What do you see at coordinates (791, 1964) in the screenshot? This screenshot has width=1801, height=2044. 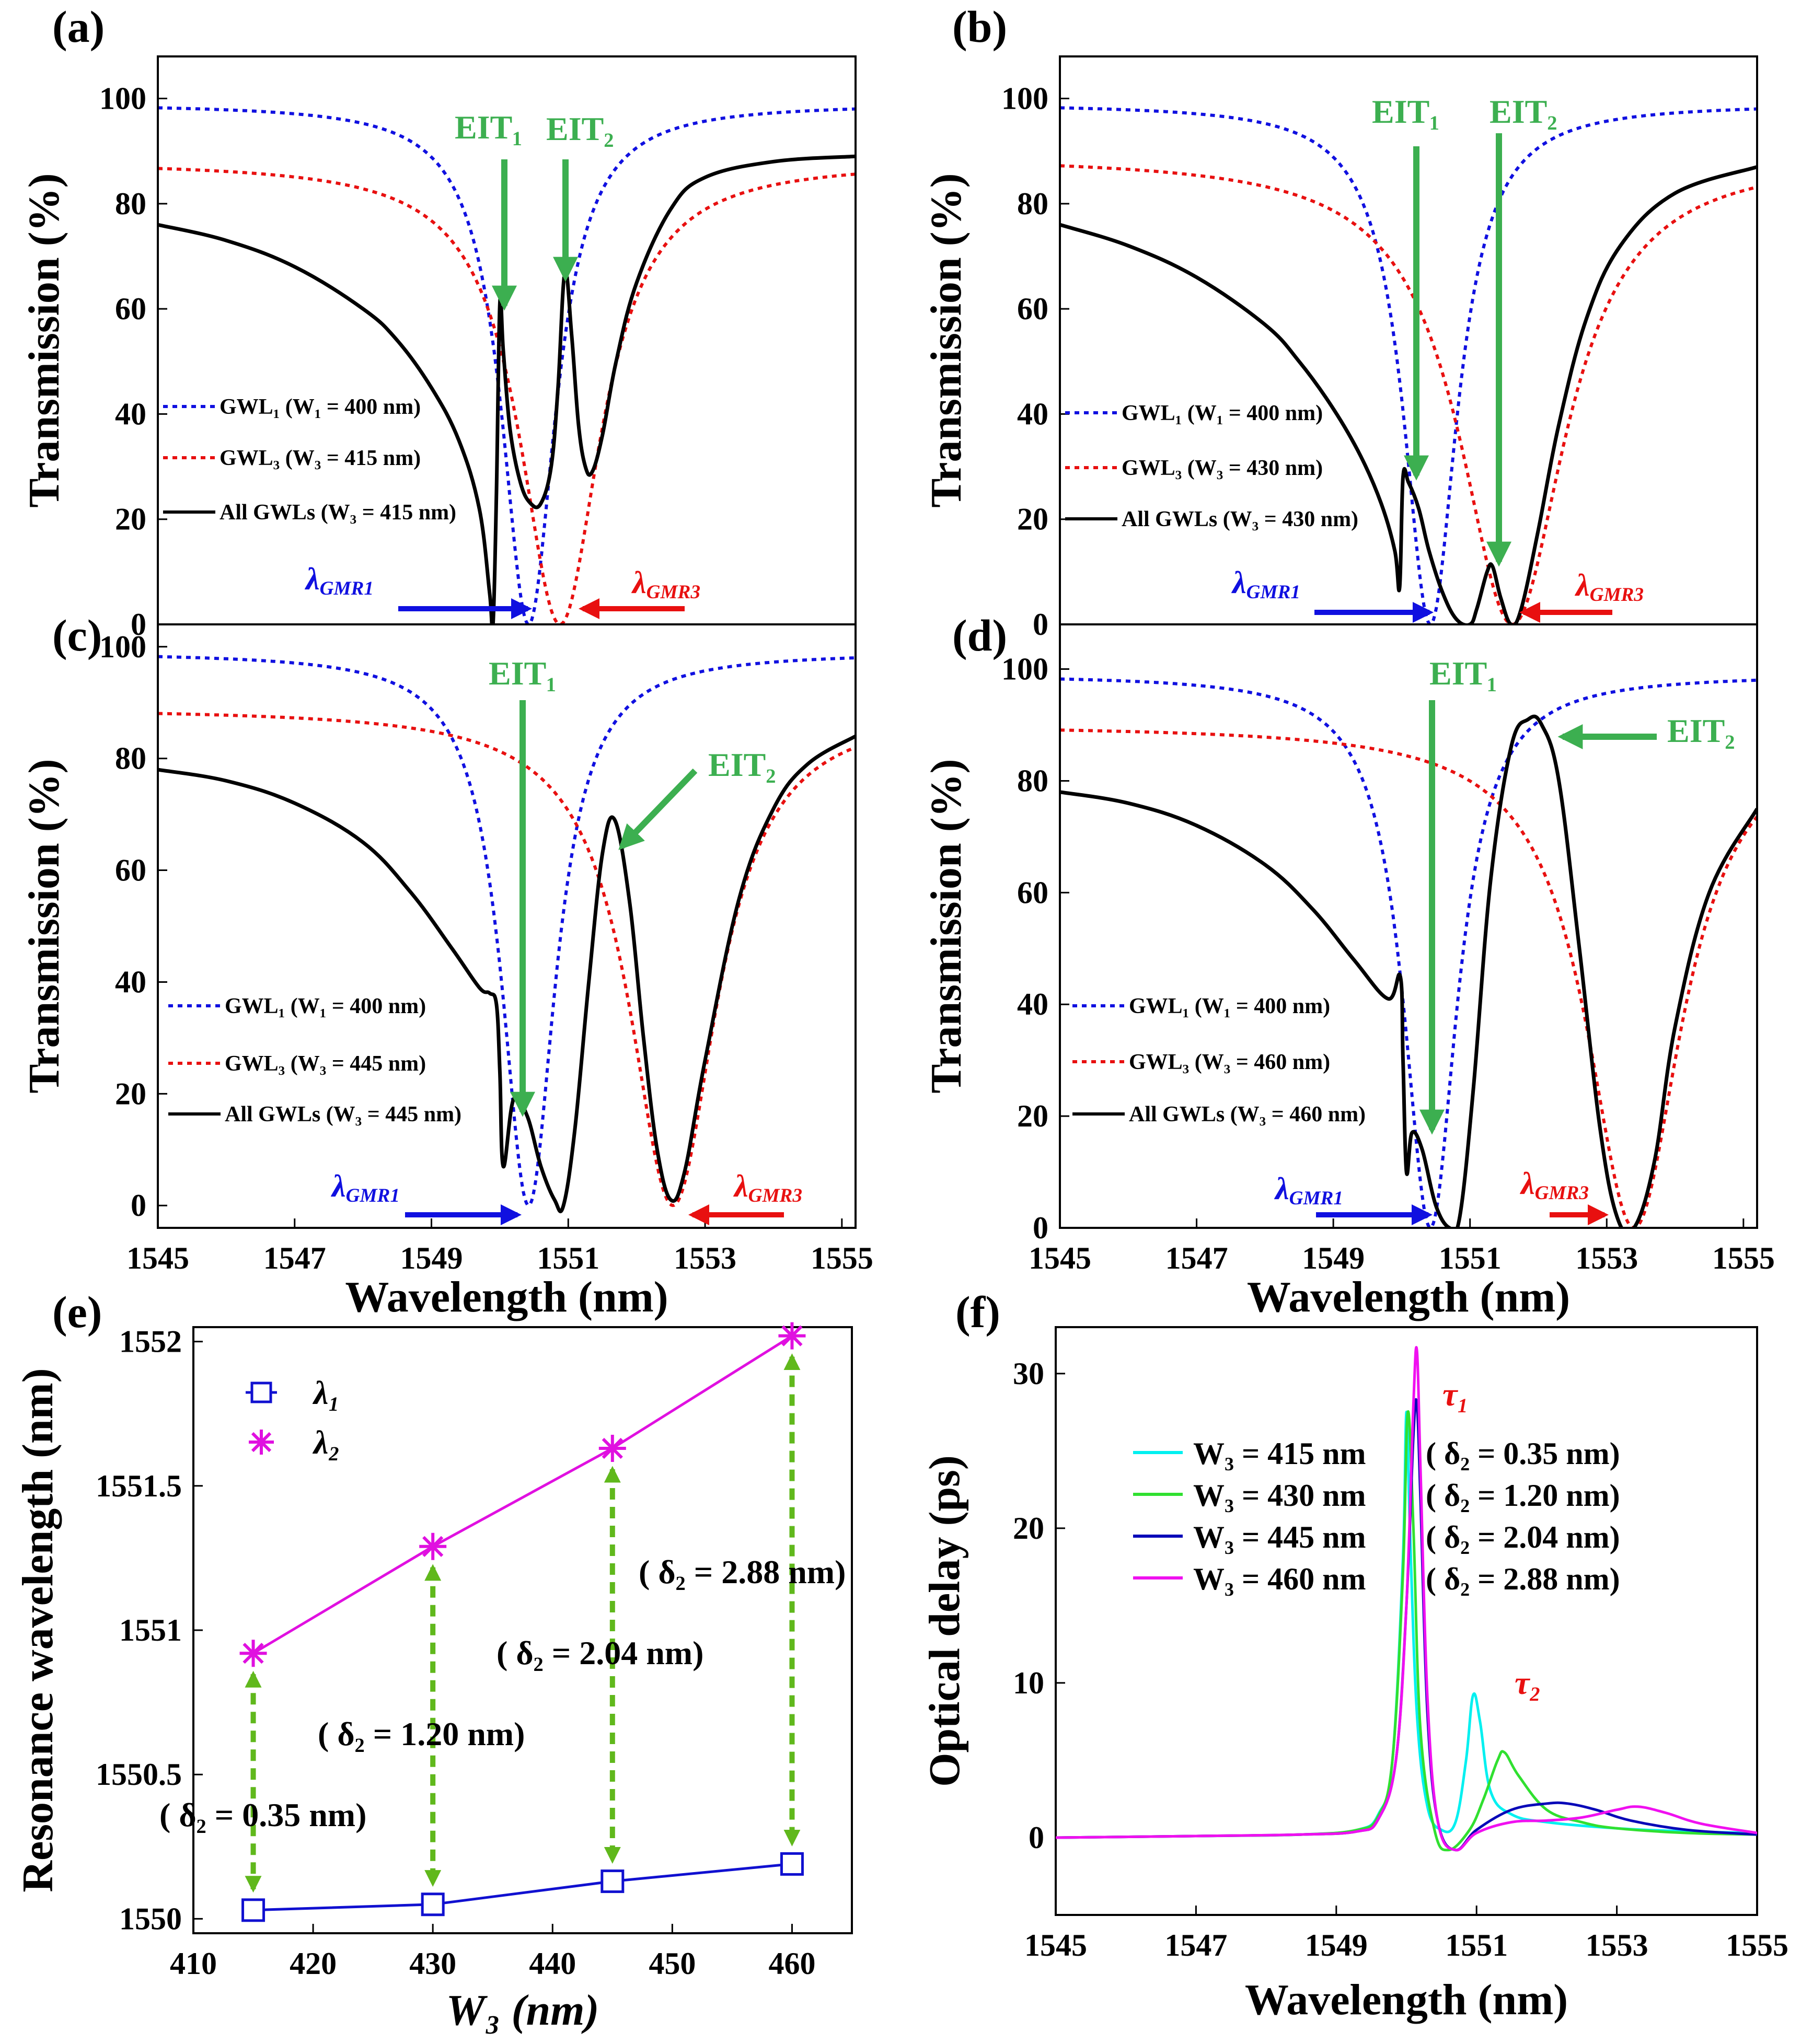 I see `x-tick-label: 460` at bounding box center [791, 1964].